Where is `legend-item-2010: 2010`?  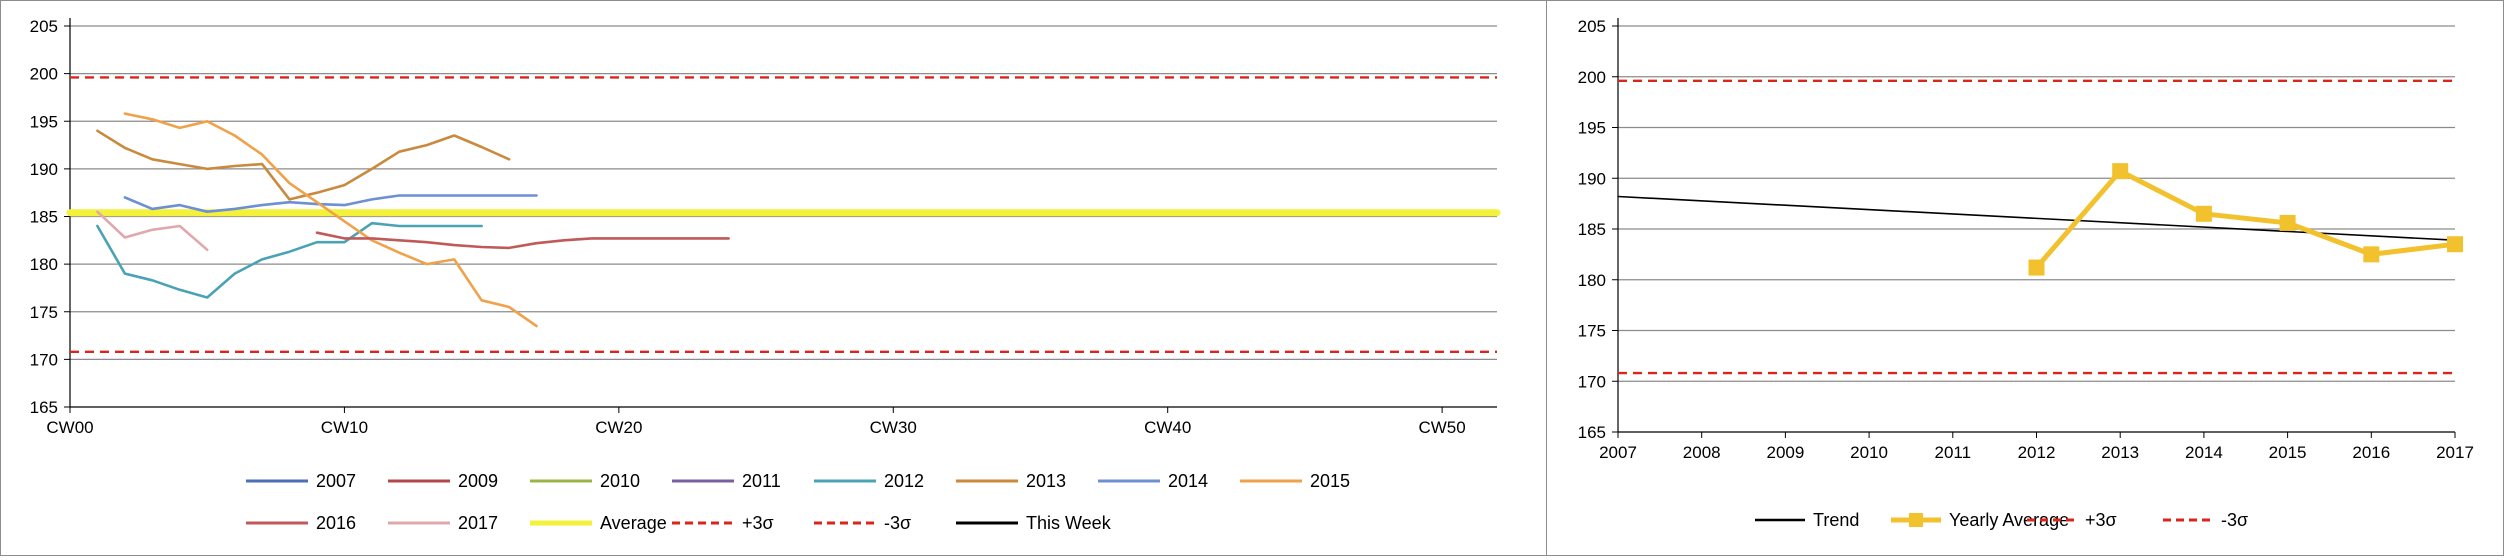
legend-item-2010: 2010 is located at coordinates (585, 481).